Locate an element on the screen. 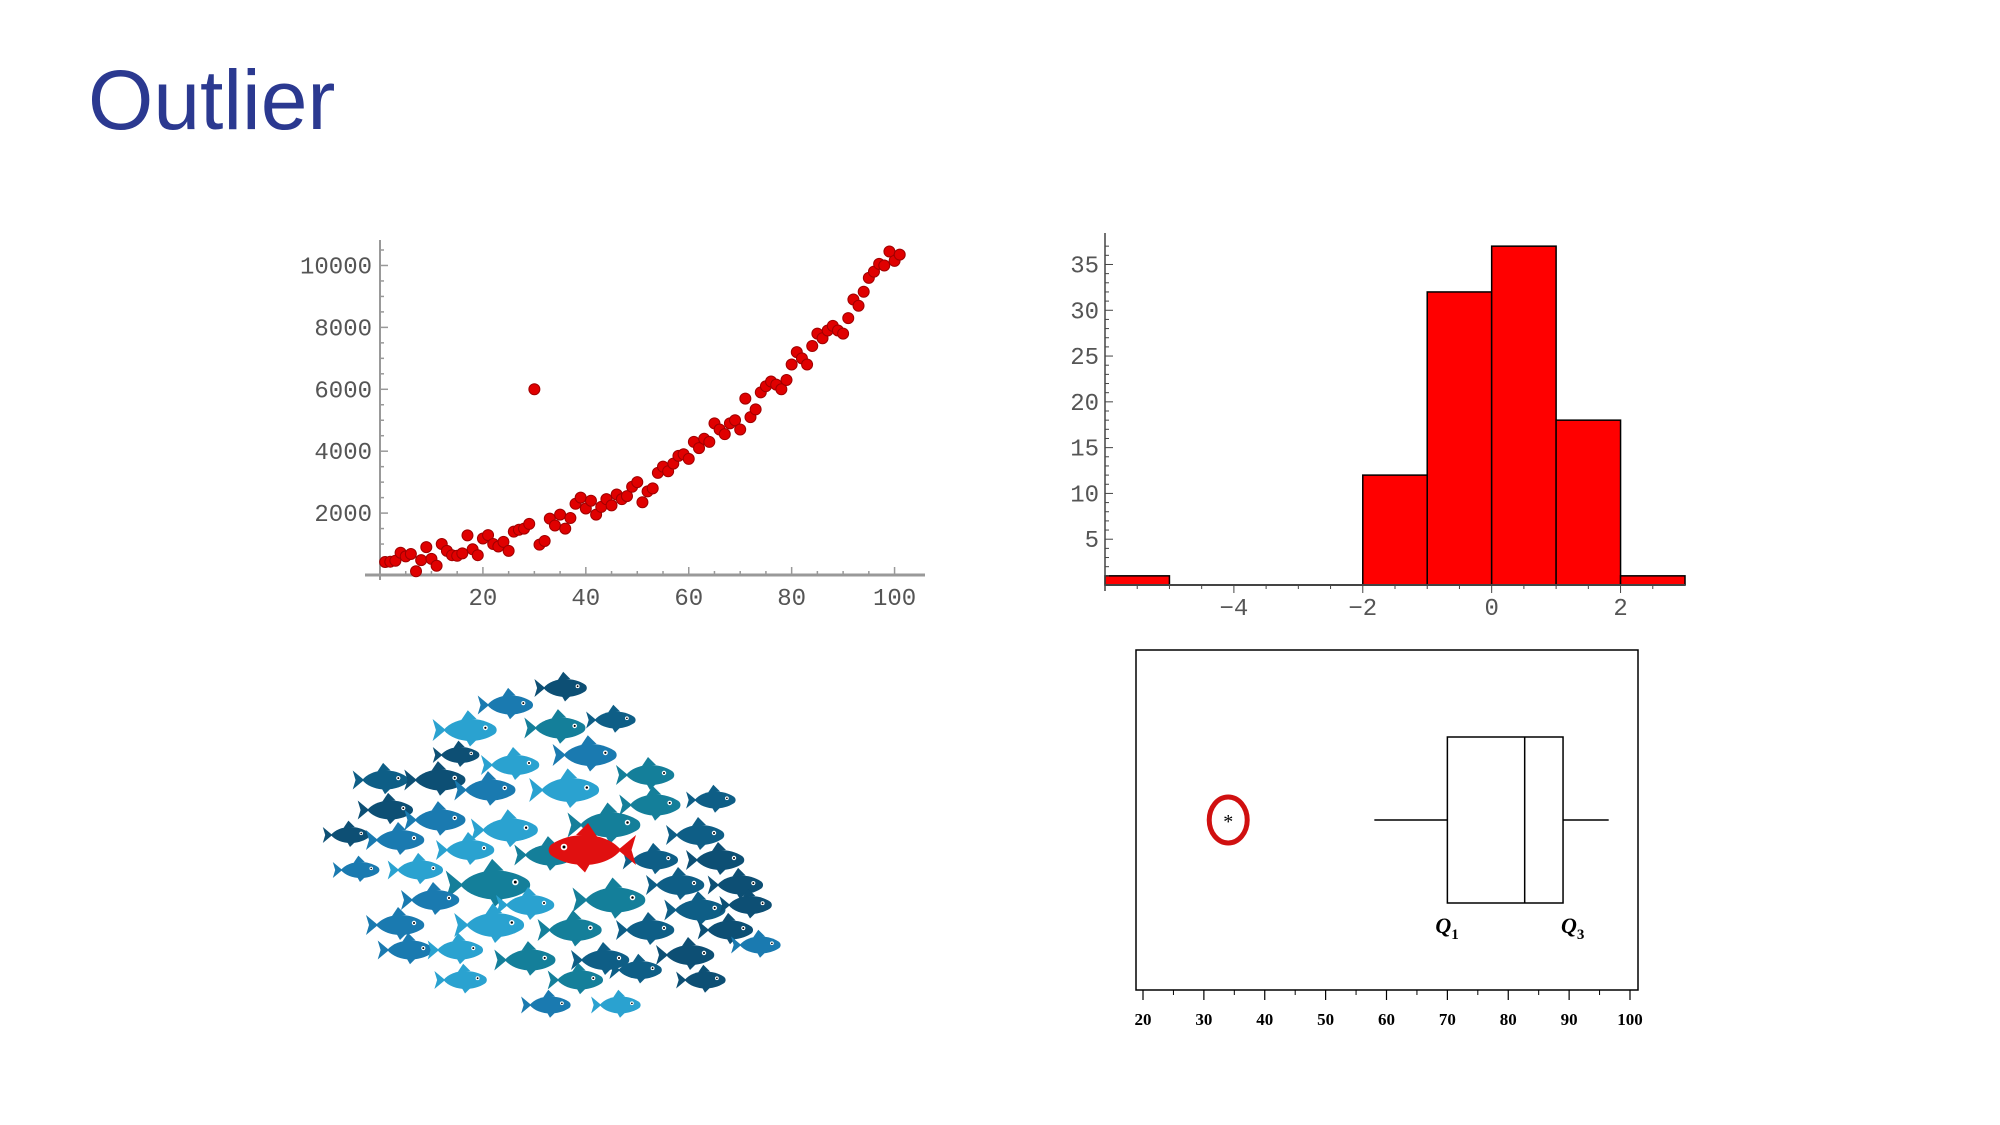 This screenshot has width=2000, height=1125. y-tick-label: 35 is located at coordinates (1084, 266).